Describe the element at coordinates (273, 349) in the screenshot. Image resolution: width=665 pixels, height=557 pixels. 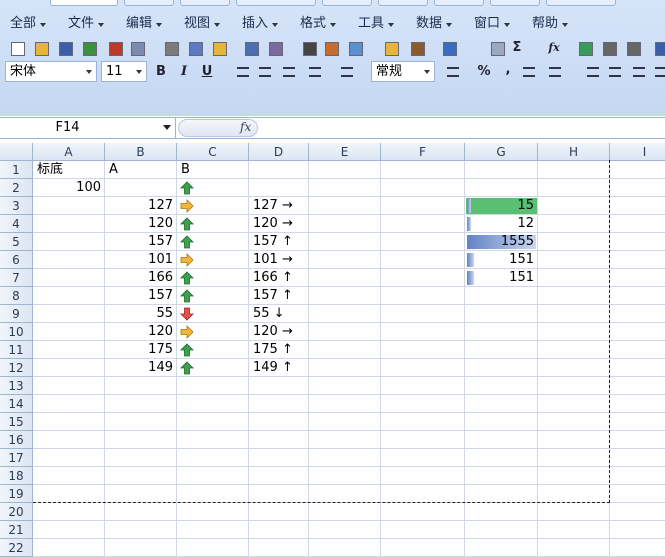
I see `cell-value: 175 ↑` at that location.